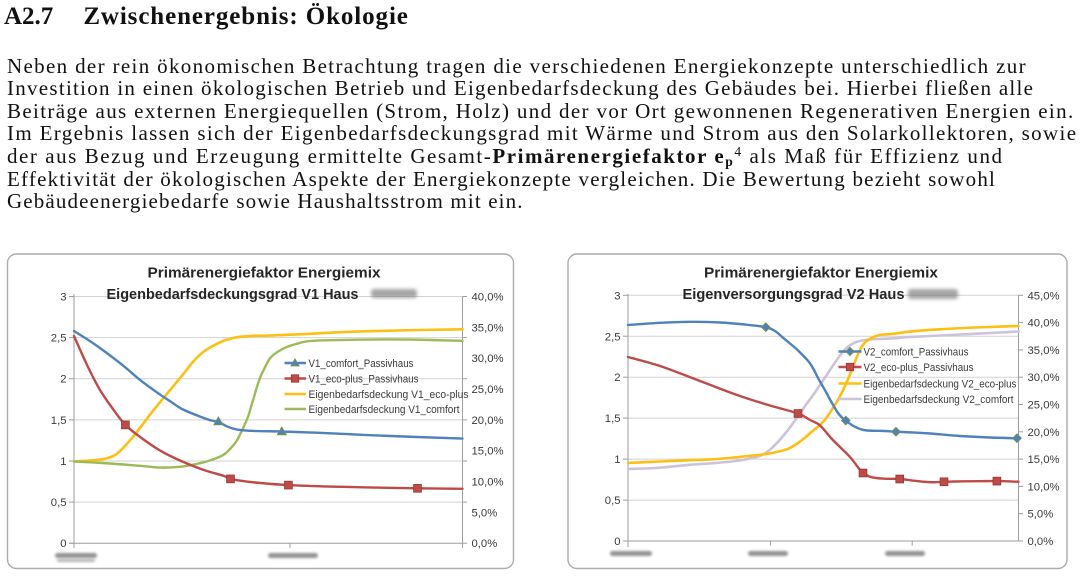 The image size is (1085, 580). Describe the element at coordinates (940, 385) in the screenshot. I see `svg-text:Eigenbedarfsdeckung V2_eco-plu: Eigenbedarfsdeckung V2_eco-plus` at that location.